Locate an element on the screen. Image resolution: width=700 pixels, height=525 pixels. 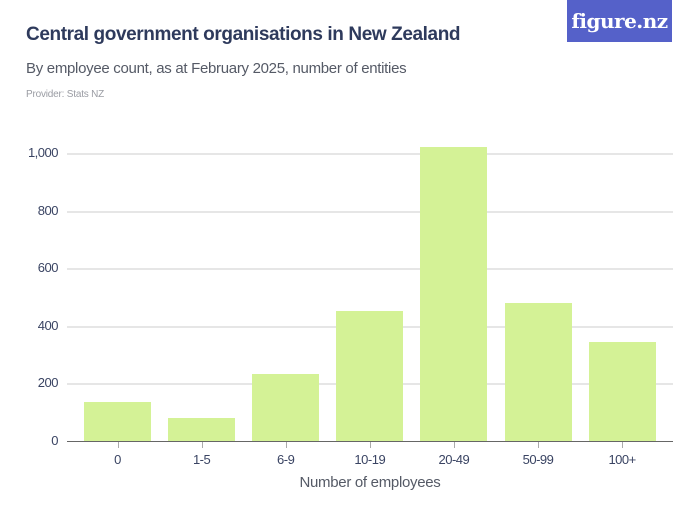
x-axis-label: 50-99 is located at coordinates (538, 459).